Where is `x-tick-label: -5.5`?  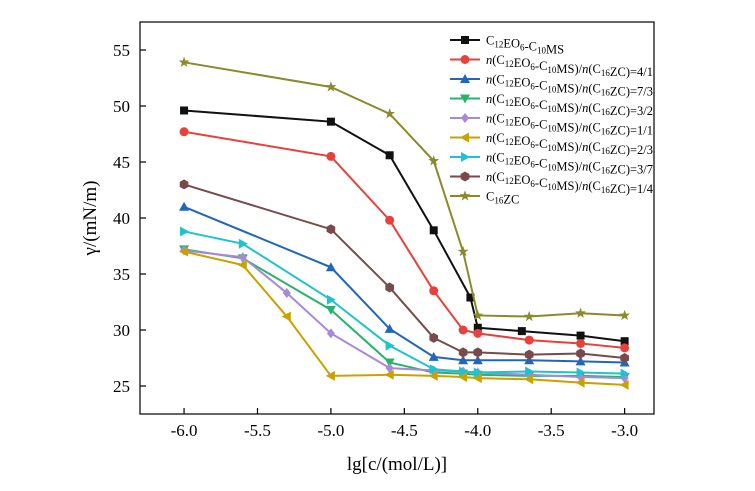 x-tick-label: -5.5 is located at coordinates (257, 430).